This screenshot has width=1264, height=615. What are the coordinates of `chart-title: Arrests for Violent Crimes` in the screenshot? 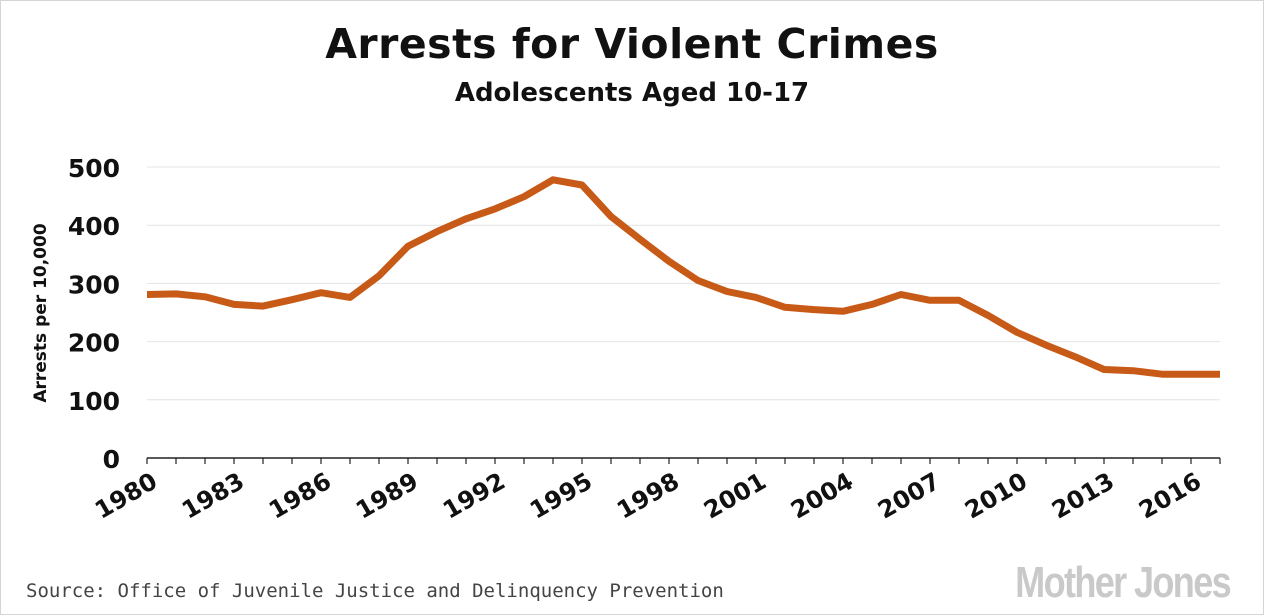 It's located at (632, 44).